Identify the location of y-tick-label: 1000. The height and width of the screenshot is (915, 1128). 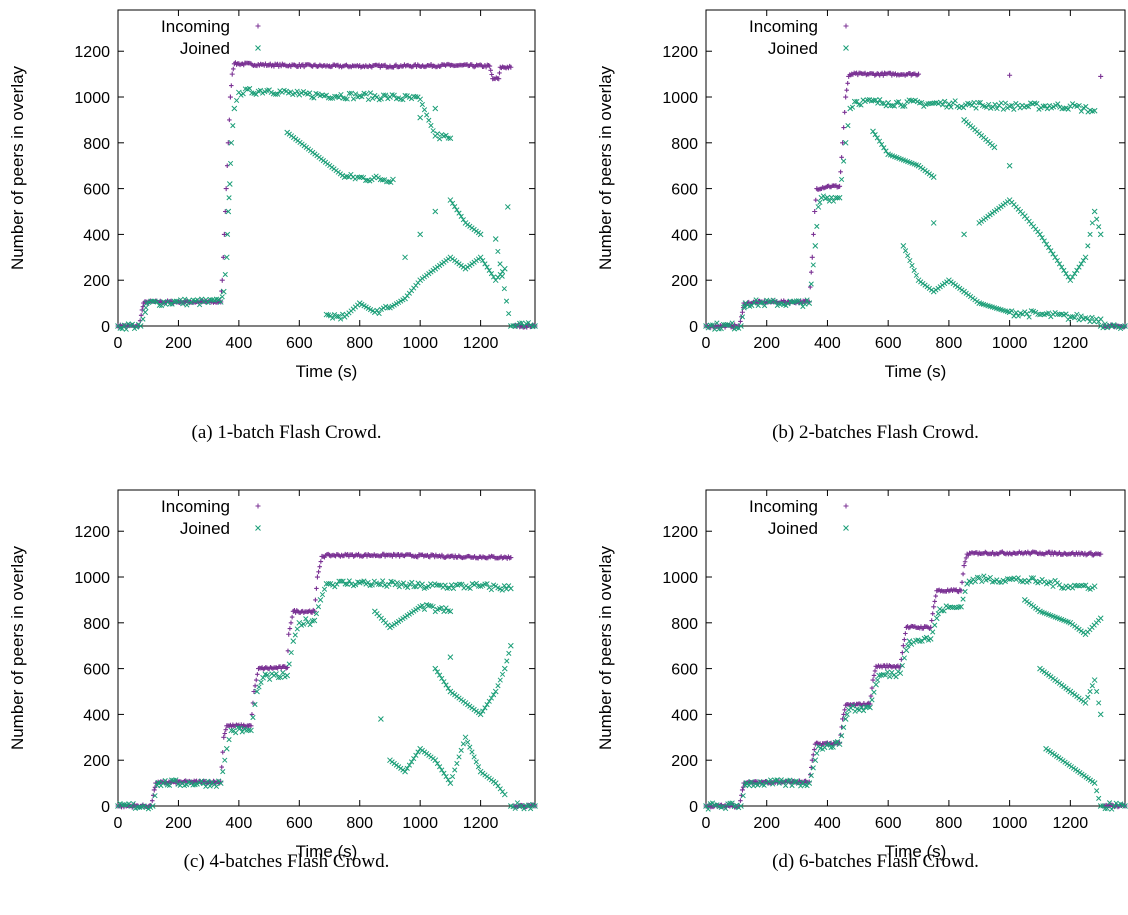
(92, 578).